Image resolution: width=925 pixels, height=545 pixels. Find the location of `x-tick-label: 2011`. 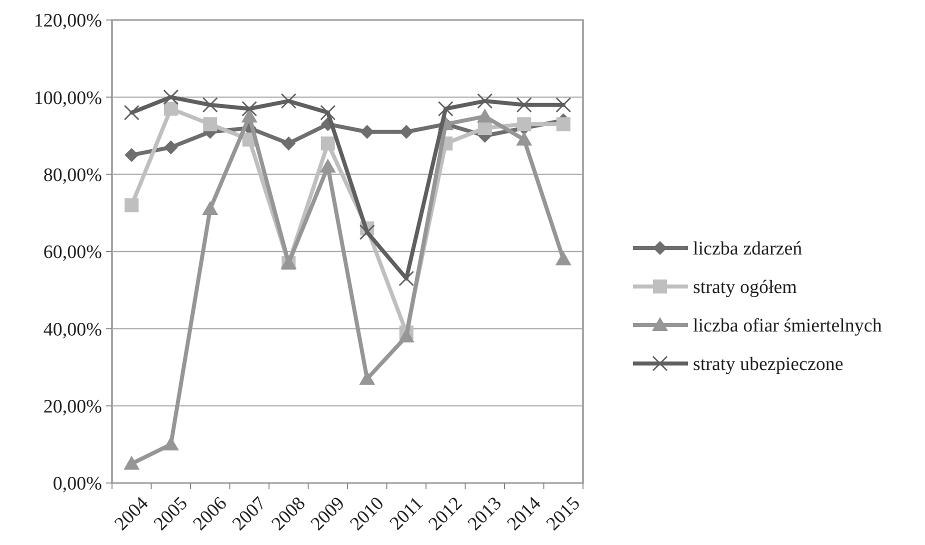

x-tick-label: 2011 is located at coordinates (407, 513).